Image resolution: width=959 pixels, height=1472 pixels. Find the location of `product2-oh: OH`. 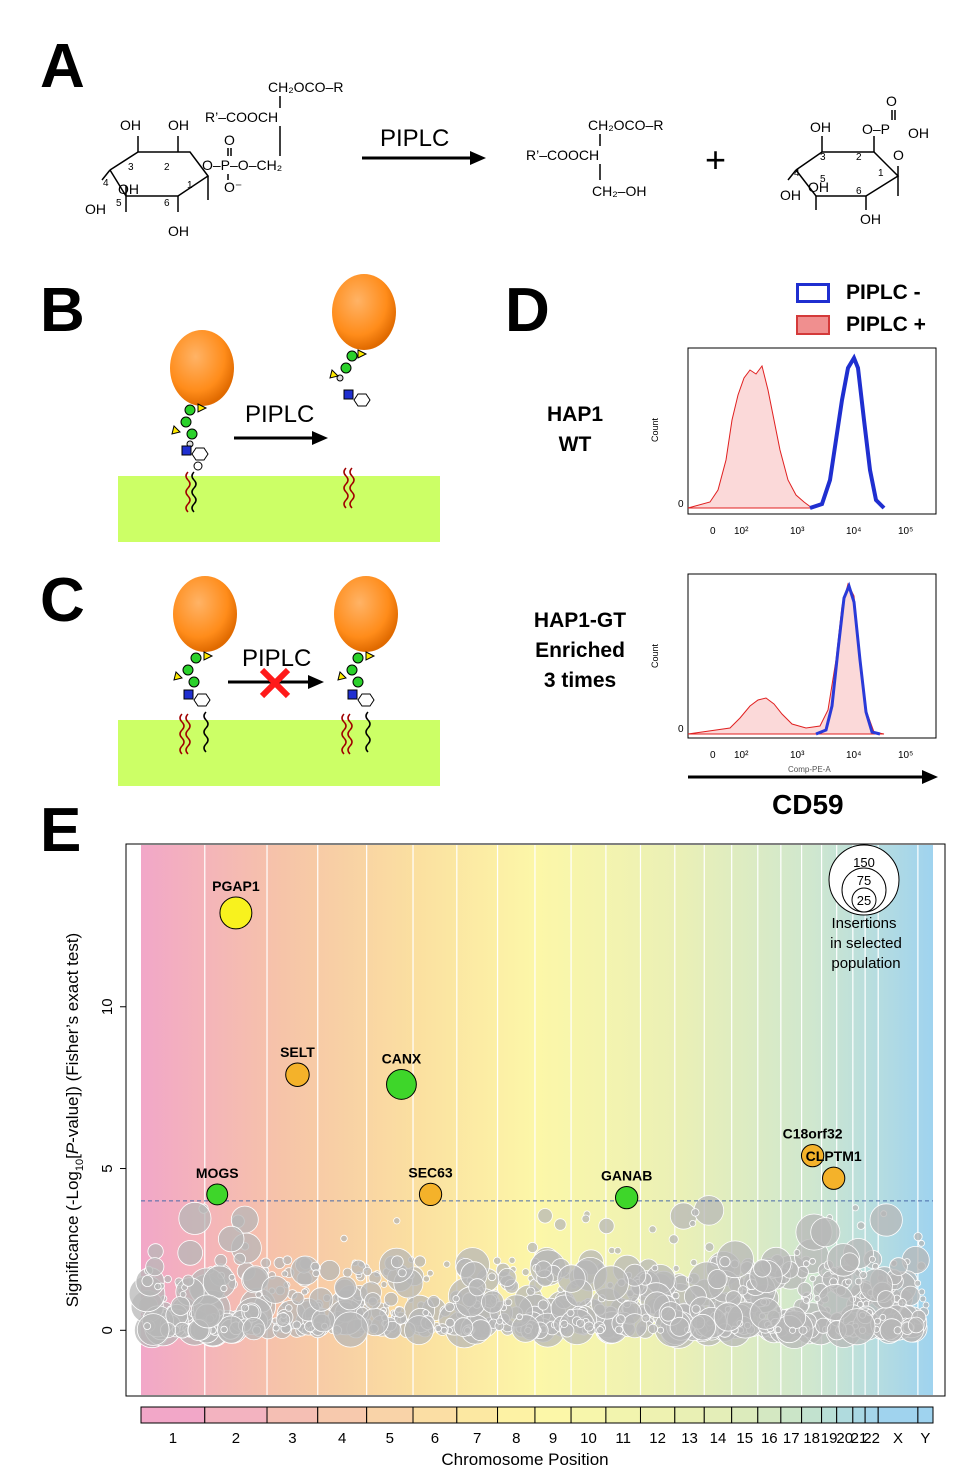

product2-oh: OH is located at coordinates (918, 133).